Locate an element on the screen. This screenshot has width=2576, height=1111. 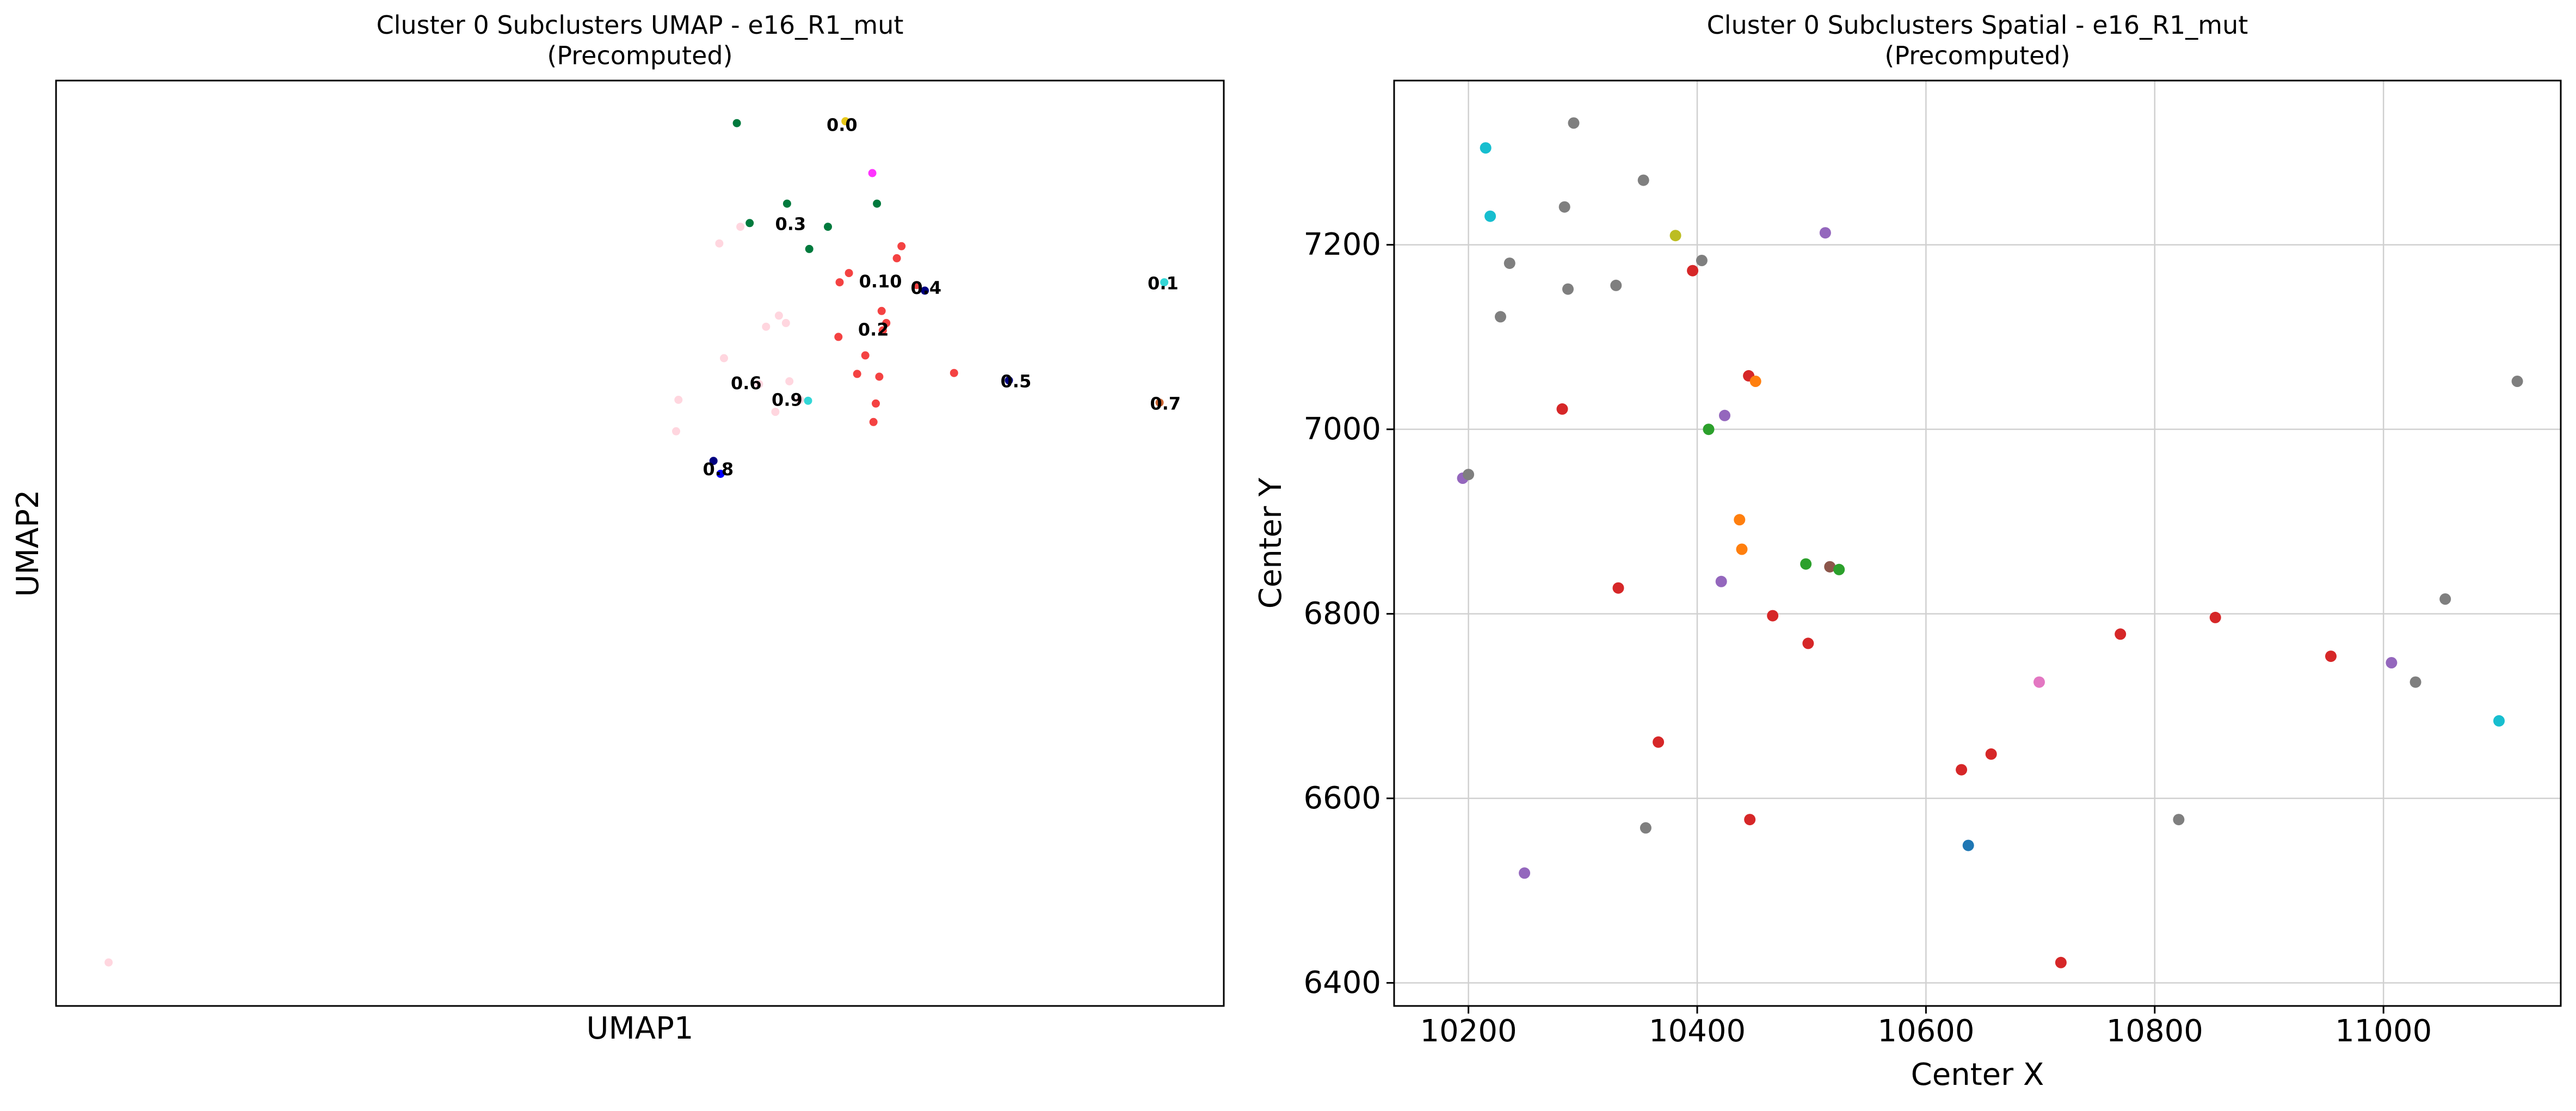
umap-cluster-label: 0.0 is located at coordinates (842, 125).